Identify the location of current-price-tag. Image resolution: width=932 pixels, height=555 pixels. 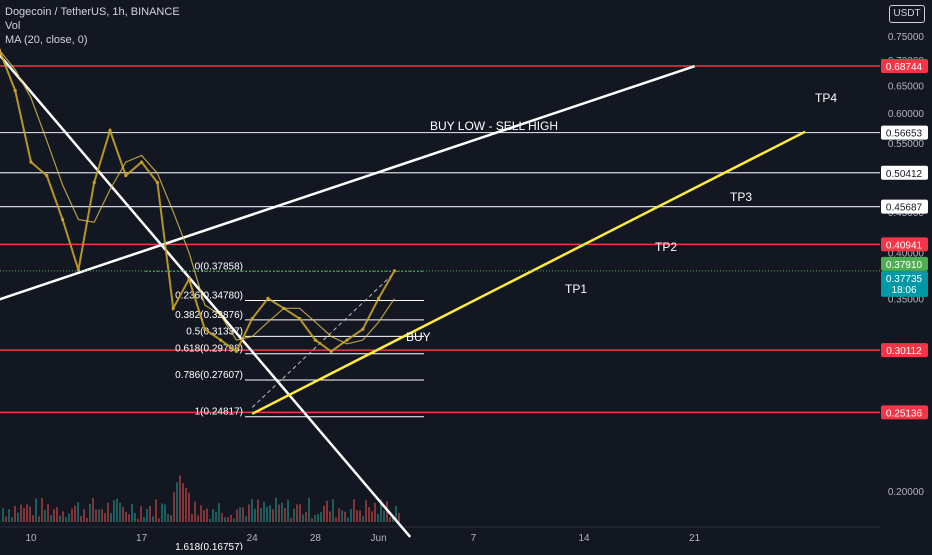
(904, 263).